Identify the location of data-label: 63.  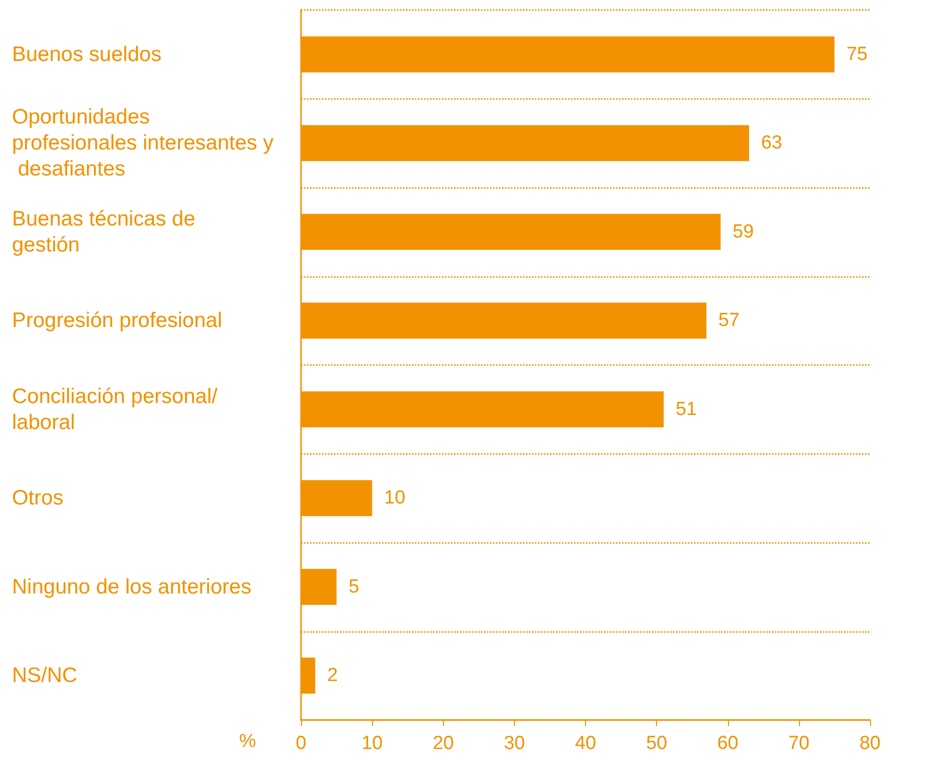
(771, 143).